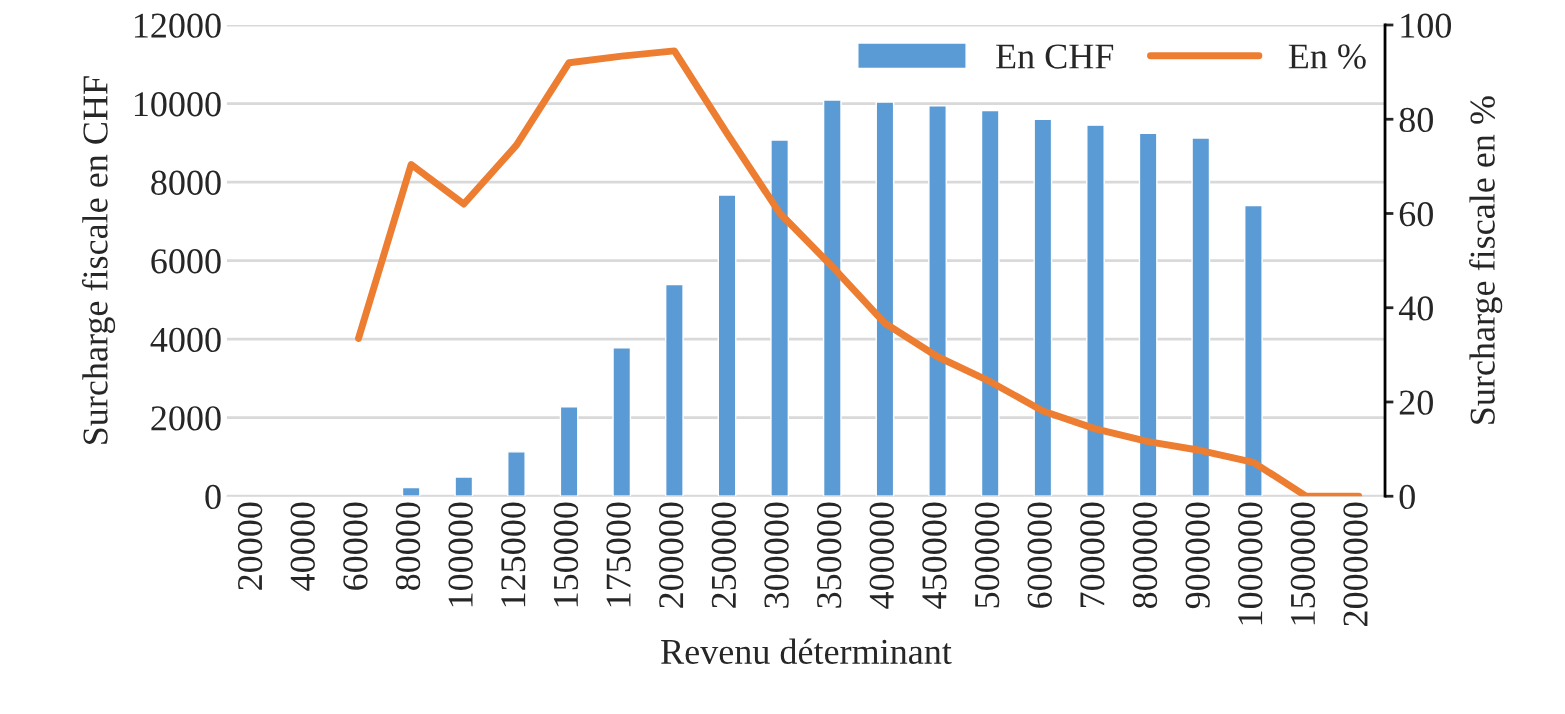 The height and width of the screenshot is (714, 1565). Describe the element at coordinates (881, 555) in the screenshot. I see `x-tick-label: 400000` at that location.